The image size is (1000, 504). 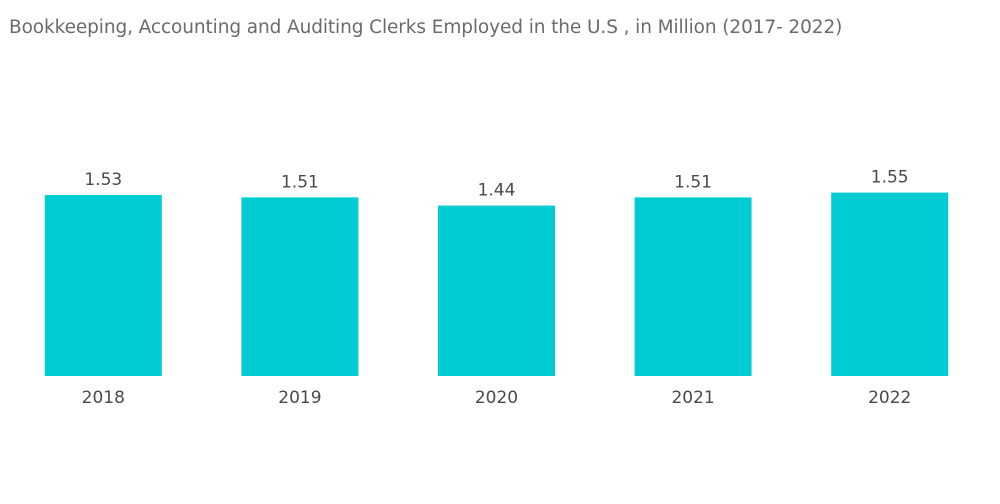 I want to click on category-label-2019: 2019, so click(x=299, y=398).